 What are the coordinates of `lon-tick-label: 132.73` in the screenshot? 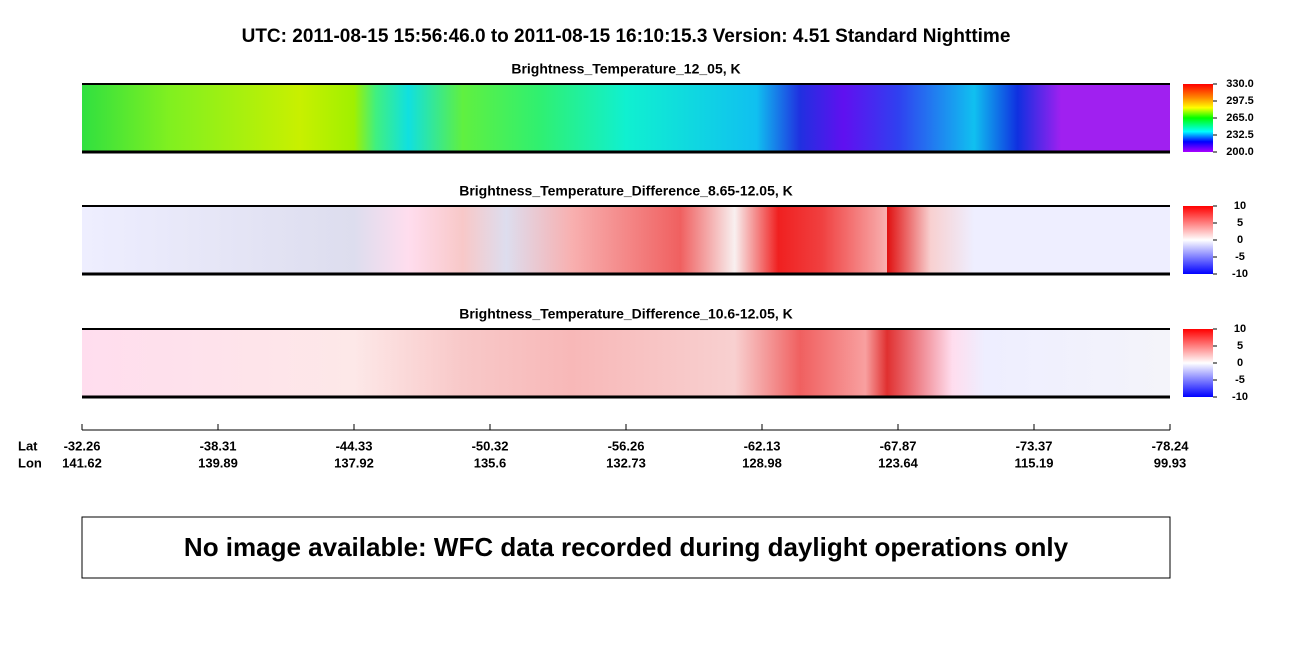 It's located at (626, 462).